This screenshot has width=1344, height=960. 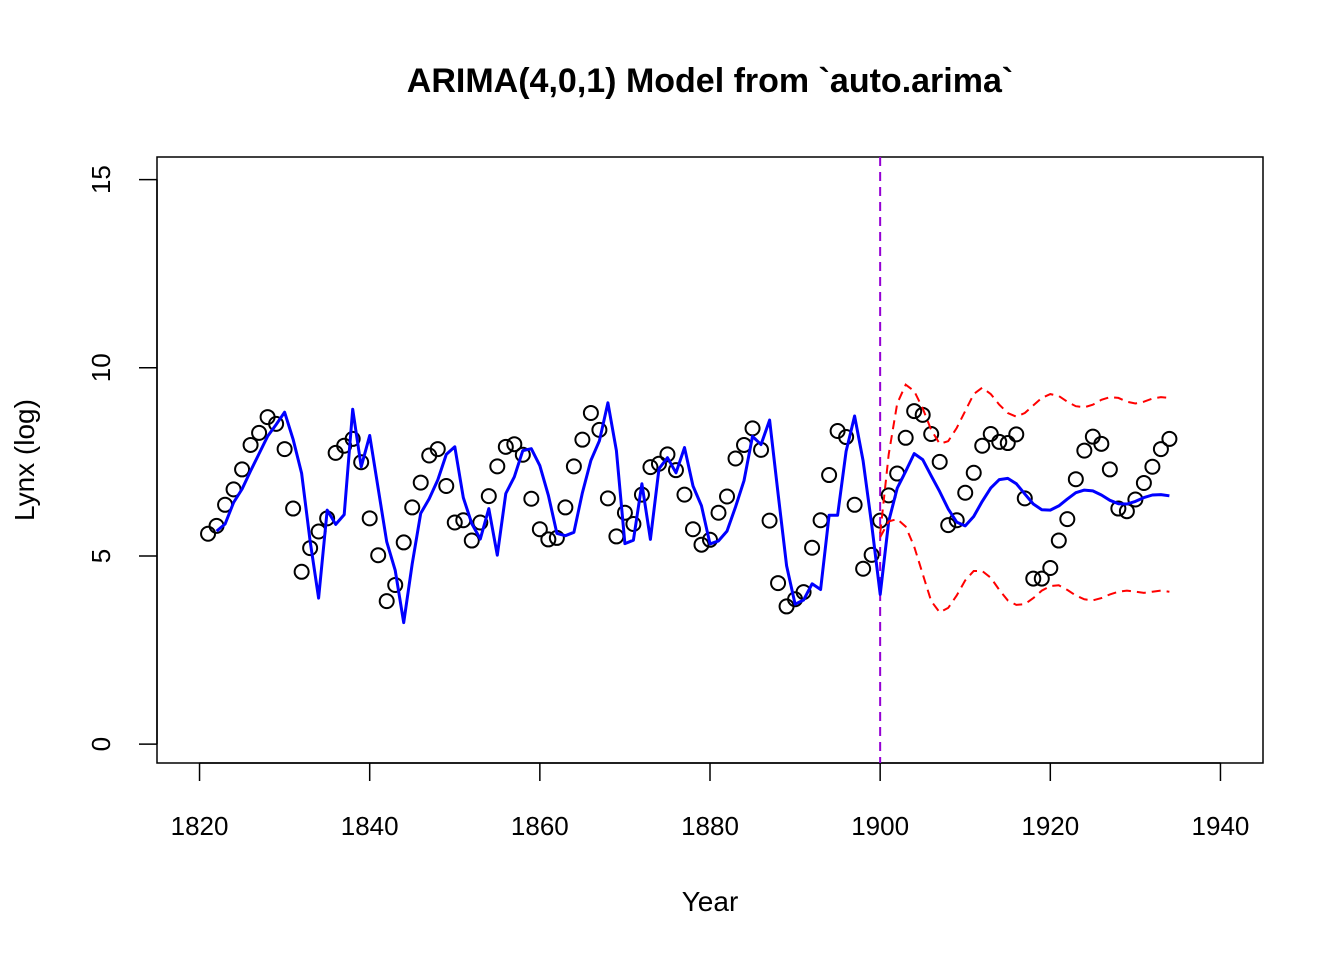 What do you see at coordinates (200, 826) in the screenshot?
I see `x-tick-label: 1820` at bounding box center [200, 826].